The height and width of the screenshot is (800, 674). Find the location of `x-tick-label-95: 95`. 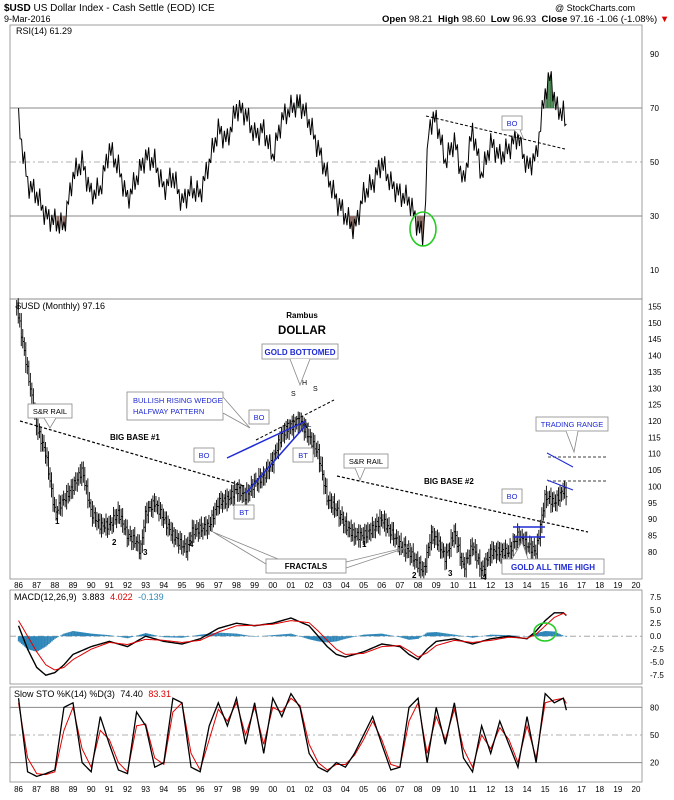

x-tick-label-95: 95 is located at coordinates (182, 789).